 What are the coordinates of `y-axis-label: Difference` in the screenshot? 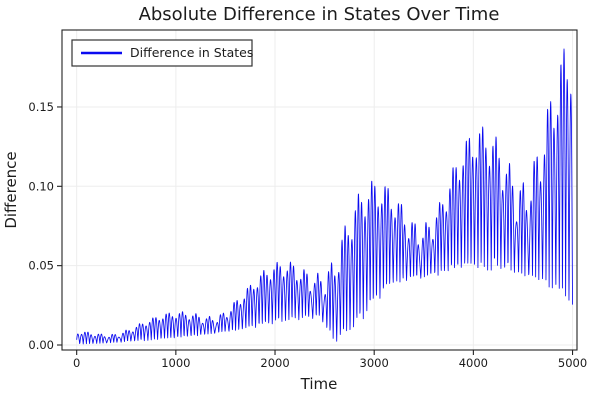 It's located at (11, 189).